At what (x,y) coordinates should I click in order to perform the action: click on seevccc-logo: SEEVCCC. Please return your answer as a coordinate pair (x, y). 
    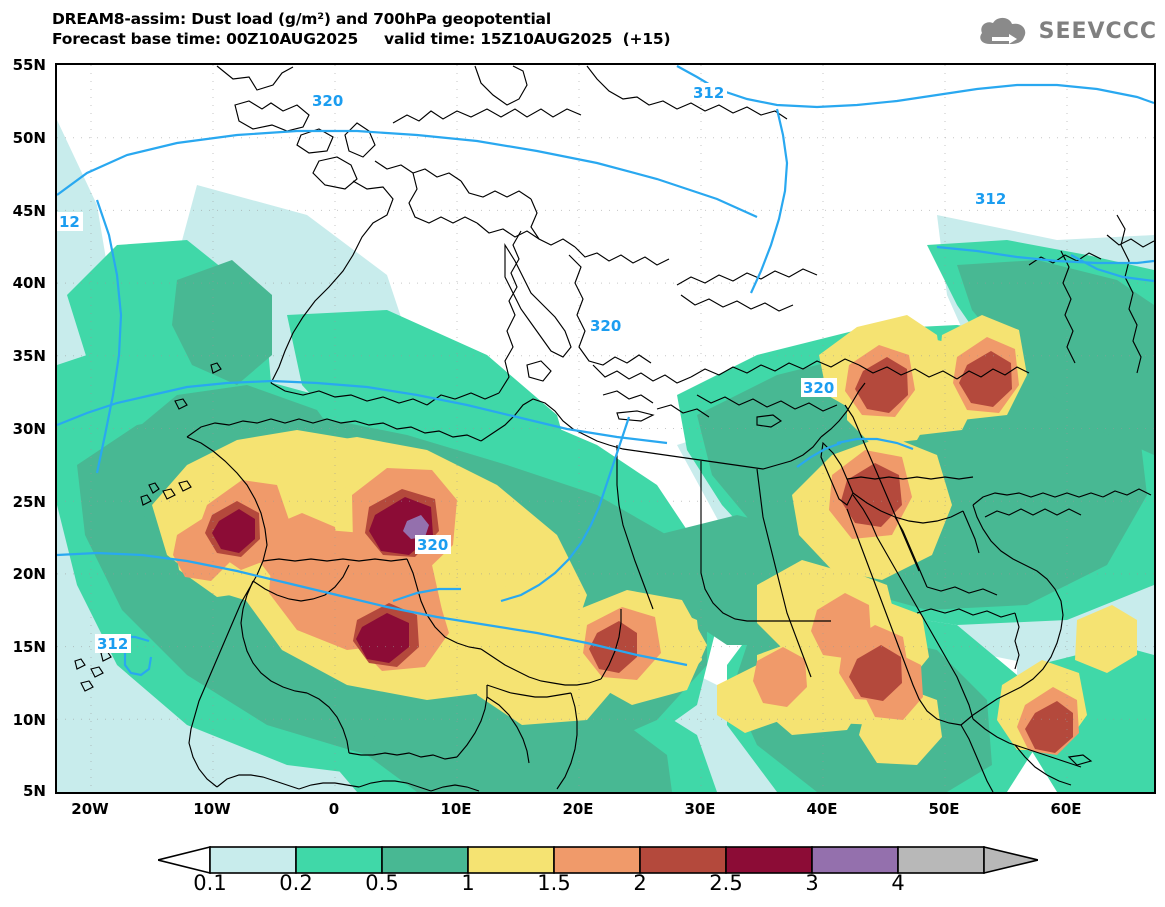
    Looking at the image, I should click on (1066, 31).